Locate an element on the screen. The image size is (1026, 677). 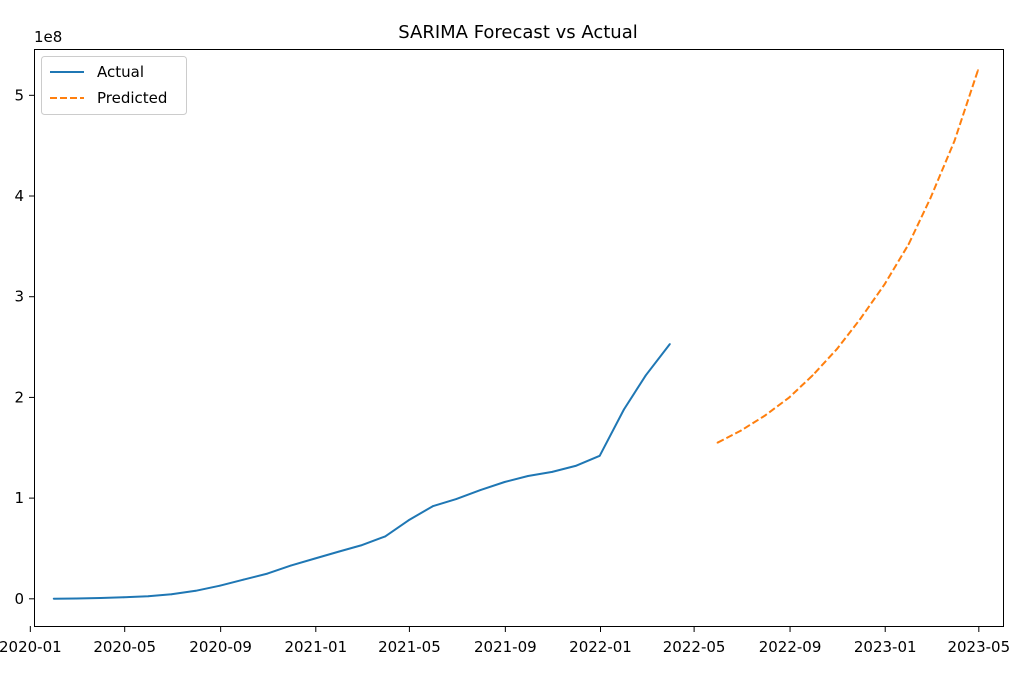
y-tick-label: 0 is located at coordinates (19, 599).